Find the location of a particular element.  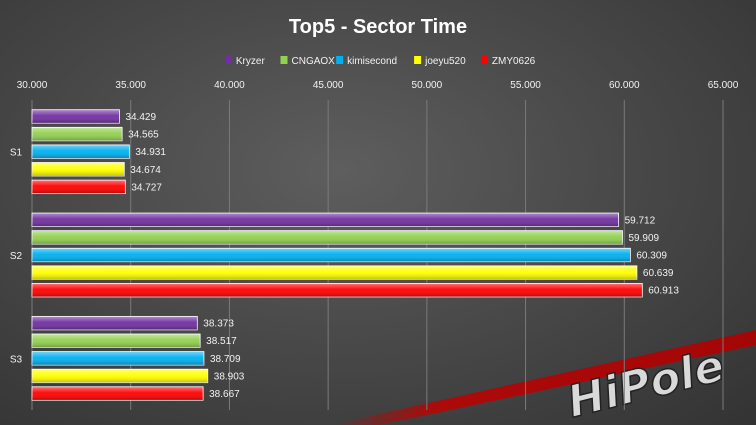

category-label: S3 is located at coordinates (16, 359).